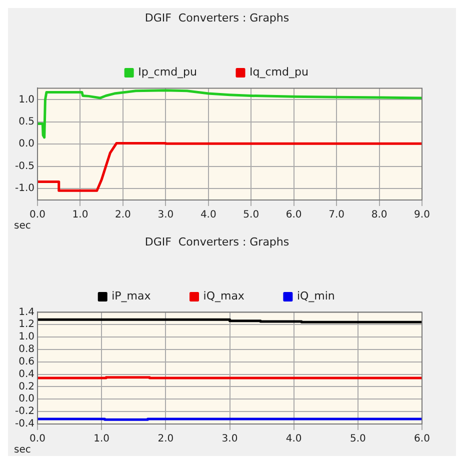  I want to click on legend-label: iQ_min, so click(315, 296).